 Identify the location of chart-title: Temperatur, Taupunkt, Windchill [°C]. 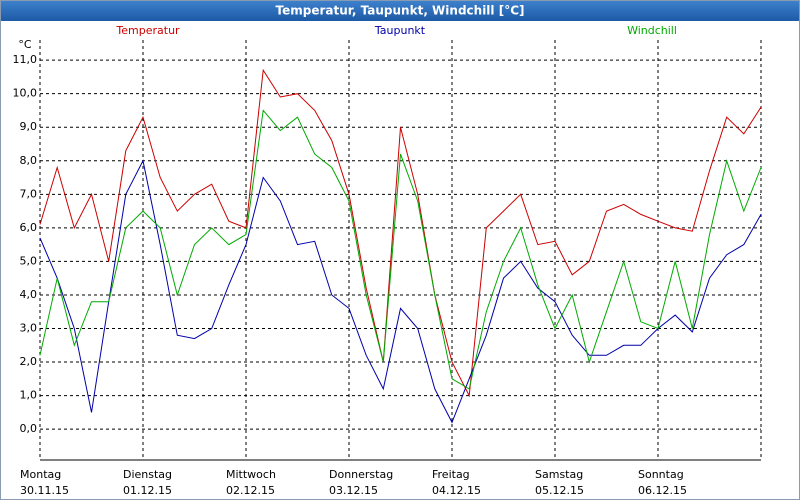
(400, 11).